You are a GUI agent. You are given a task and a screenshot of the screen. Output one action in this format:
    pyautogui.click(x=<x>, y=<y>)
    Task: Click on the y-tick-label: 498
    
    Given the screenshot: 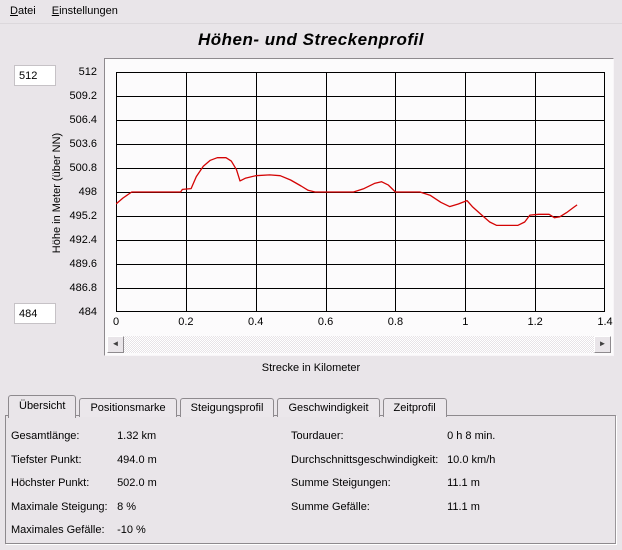 What is the action you would take?
    pyautogui.click(x=87, y=191)
    